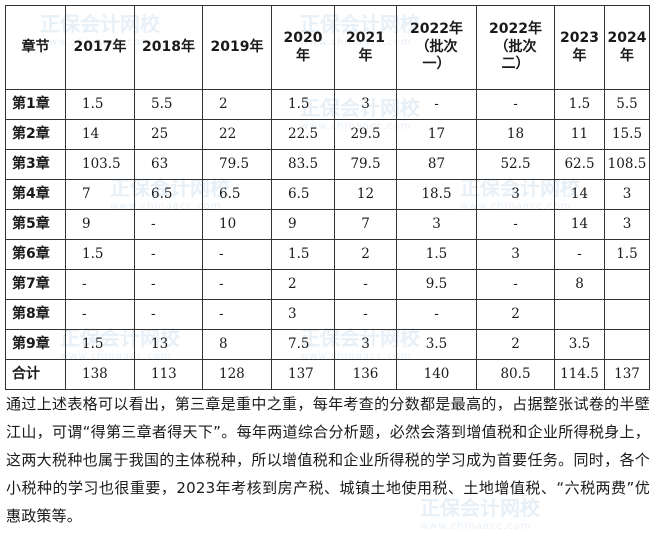 The image size is (654, 549). What do you see at coordinates (627, 38) in the screenshot?
I see `header-text: 2024` at bounding box center [627, 38].